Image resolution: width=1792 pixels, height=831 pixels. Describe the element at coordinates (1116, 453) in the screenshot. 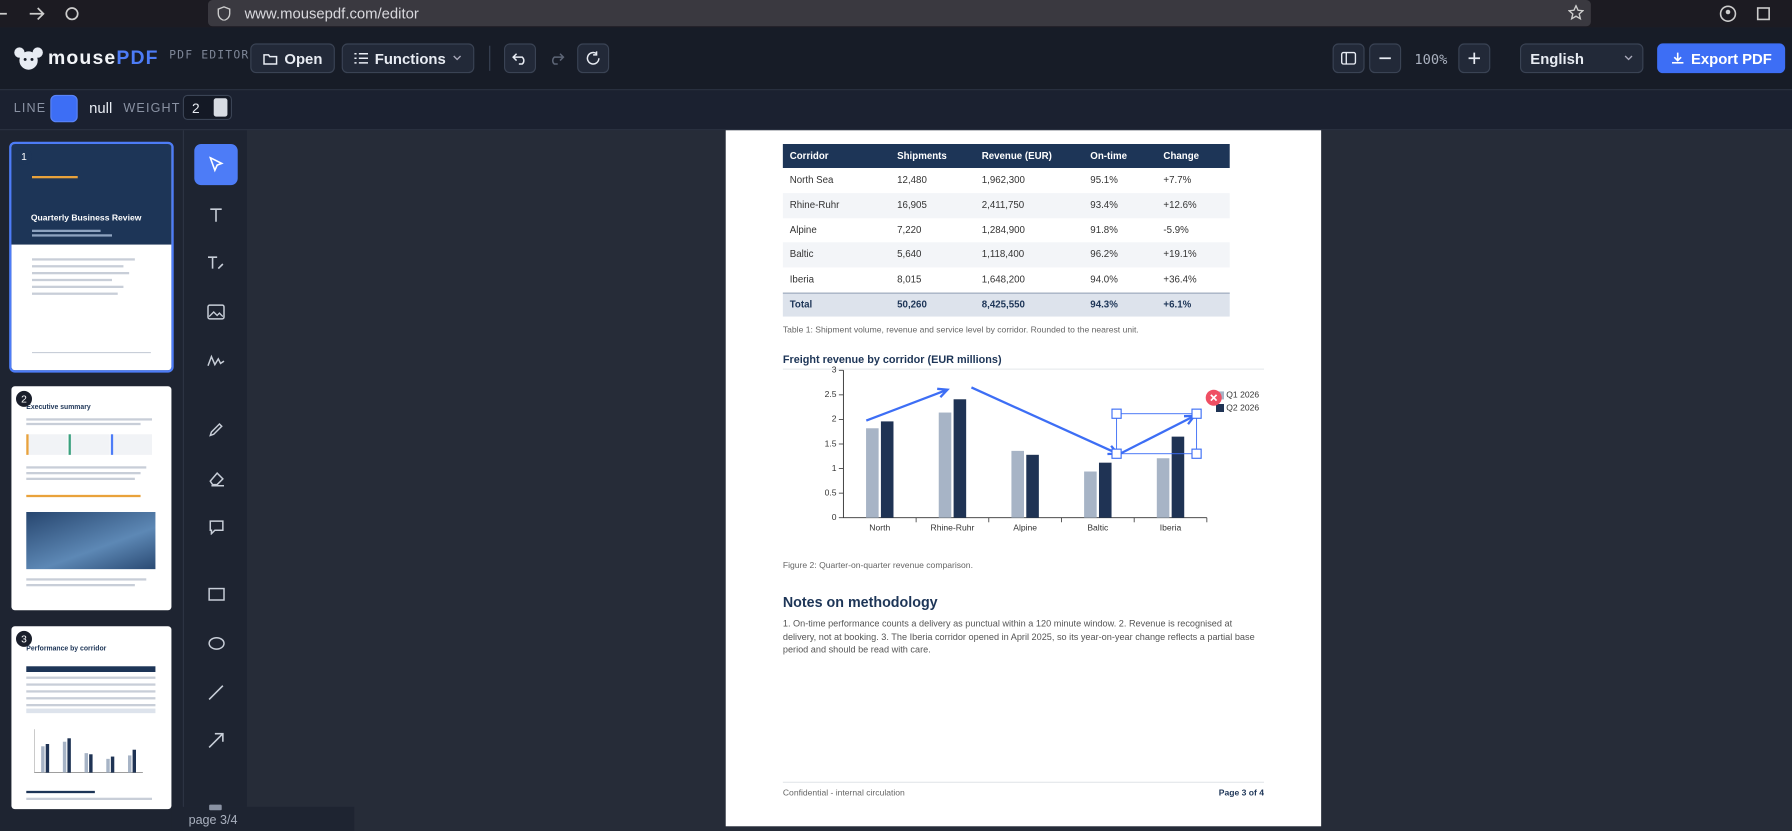

I see `selection-handle` at that location.